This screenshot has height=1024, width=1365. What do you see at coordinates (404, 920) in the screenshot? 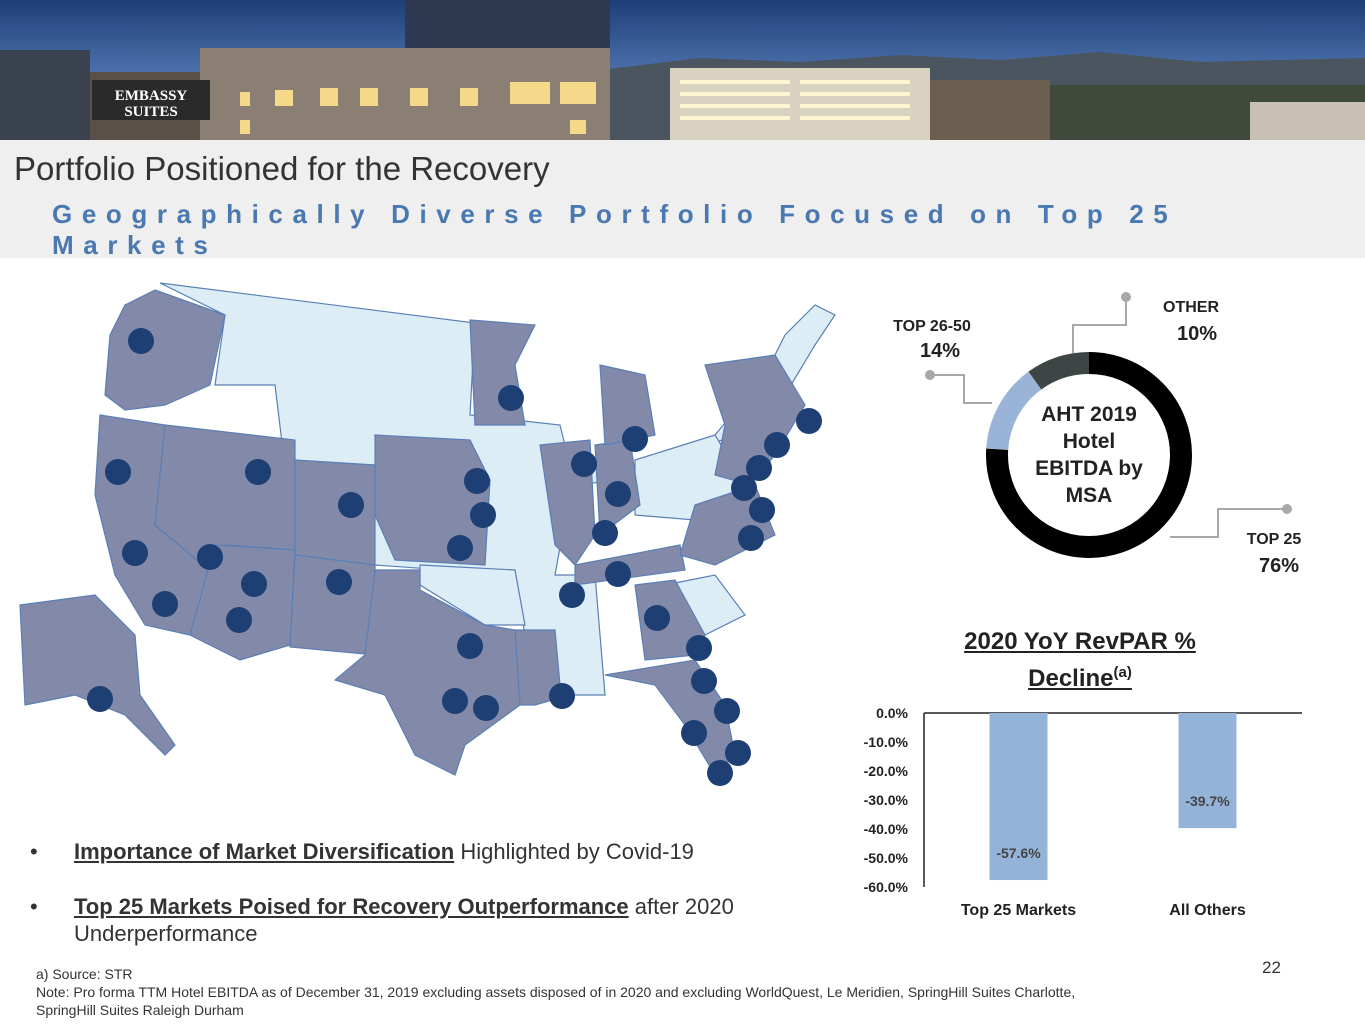
I see `bullet-text-recovery: after 2020 Underperformance` at bounding box center [404, 920].